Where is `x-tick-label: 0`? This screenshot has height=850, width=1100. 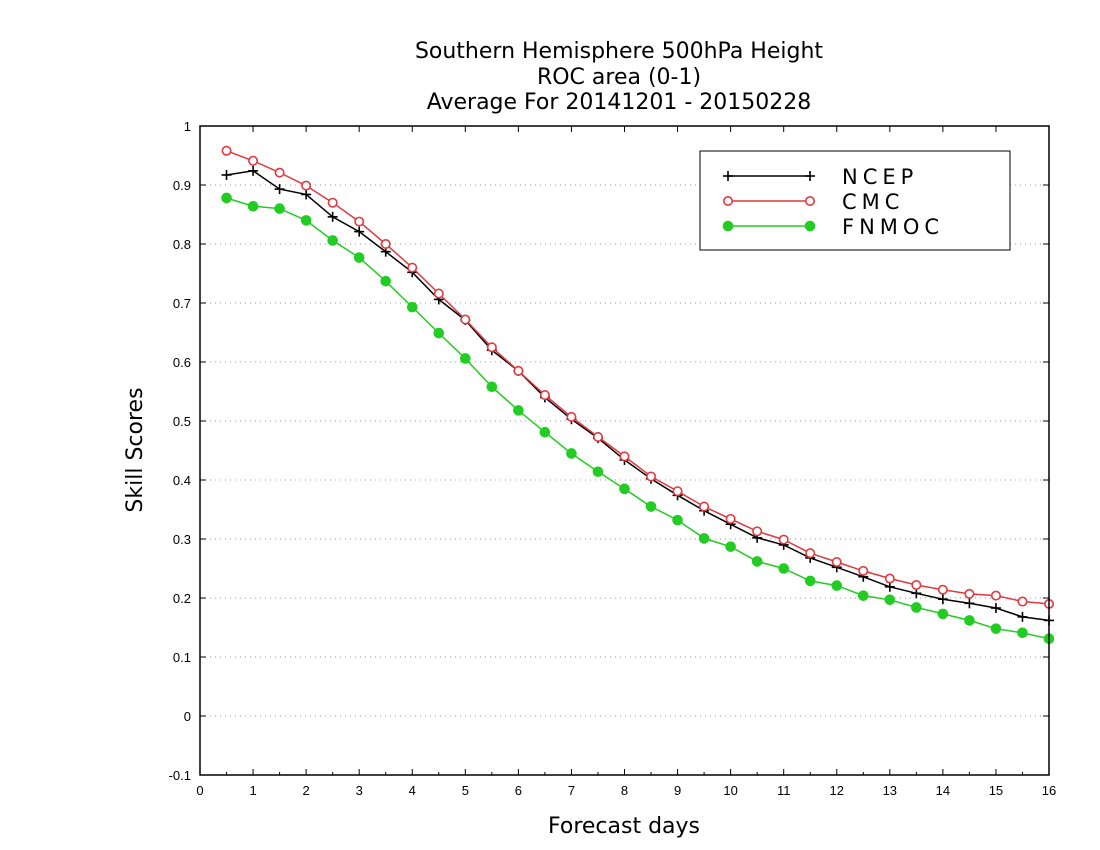
x-tick-label: 0 is located at coordinates (199, 790).